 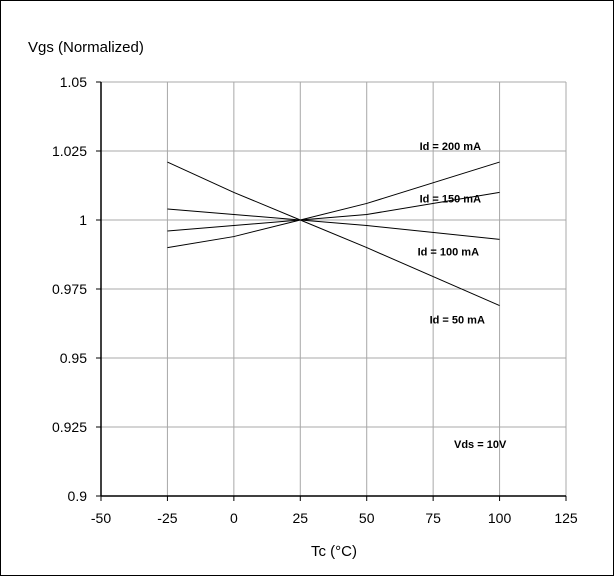 What do you see at coordinates (86, 47) in the screenshot?
I see `y-axis-label: Vgs (Normalized)` at bounding box center [86, 47].